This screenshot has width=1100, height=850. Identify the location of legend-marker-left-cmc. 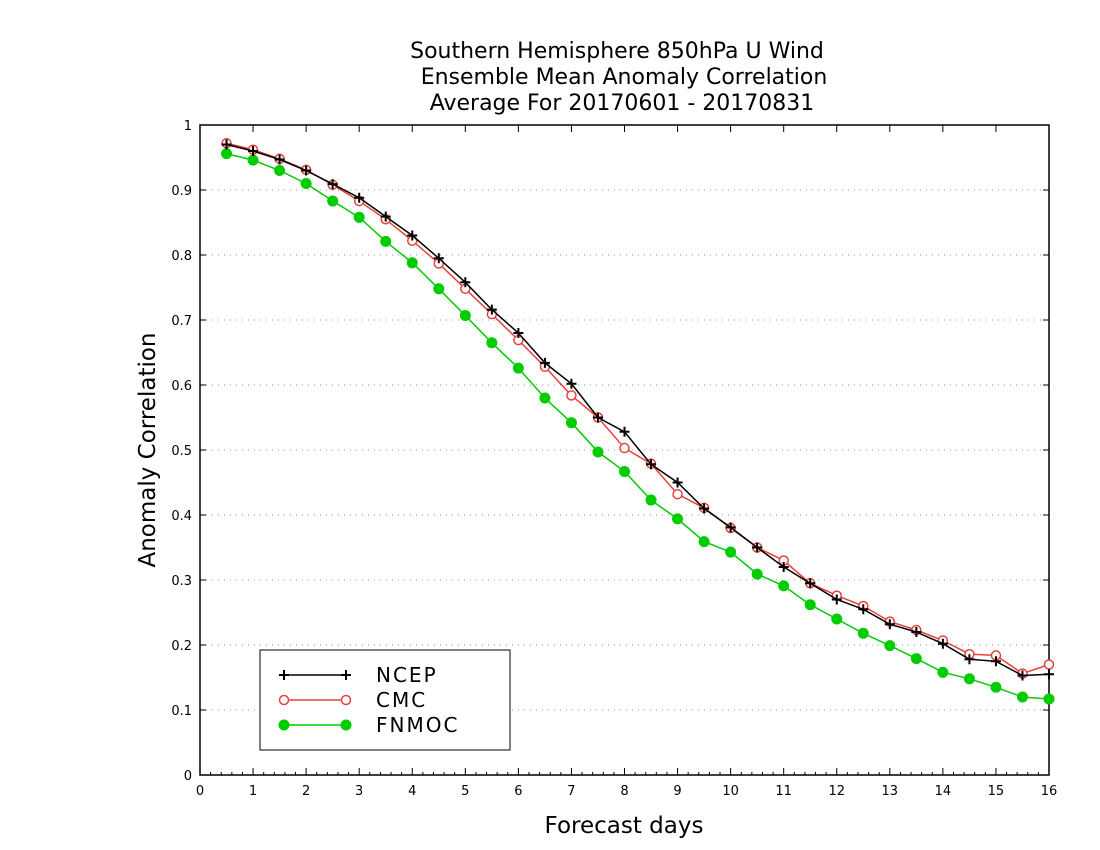
(284, 700).